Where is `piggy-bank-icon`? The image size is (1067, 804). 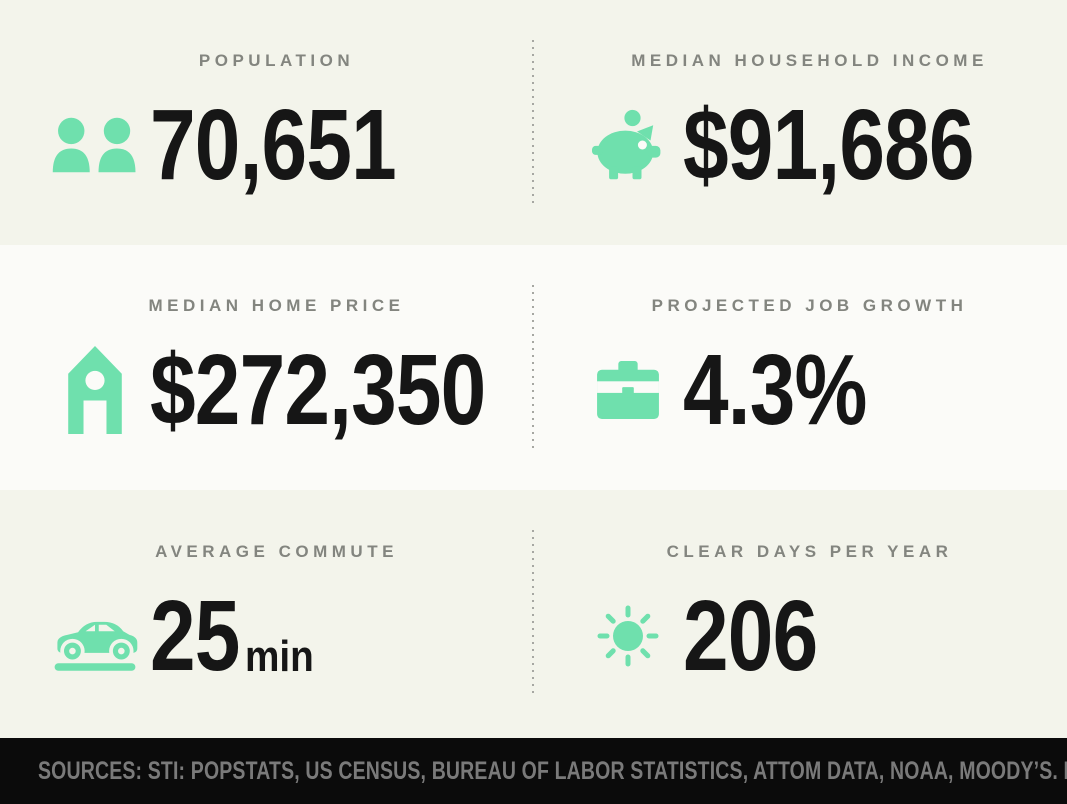 piggy-bank-icon is located at coordinates (628, 145).